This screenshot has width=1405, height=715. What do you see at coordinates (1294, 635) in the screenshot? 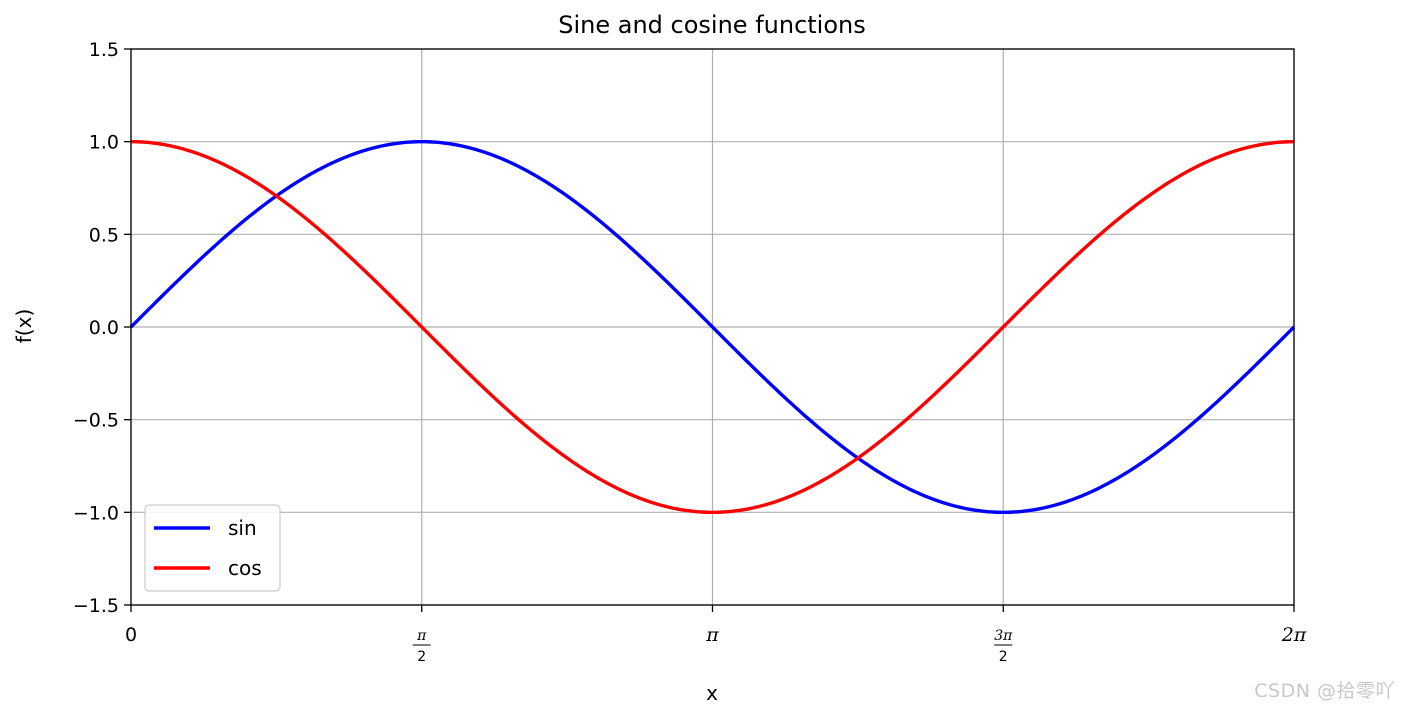
I see `x-tick-label-4: 2π` at bounding box center [1294, 635].